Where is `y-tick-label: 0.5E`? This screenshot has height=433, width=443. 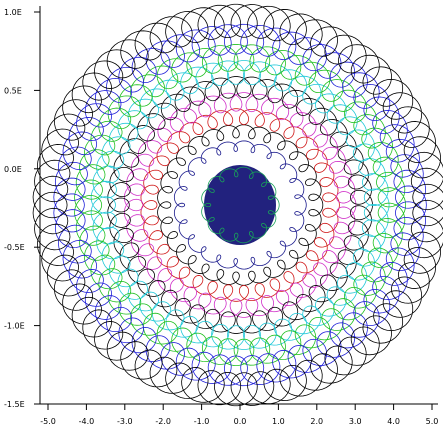 y-tick-label: 0.5E is located at coordinates (13, 90).